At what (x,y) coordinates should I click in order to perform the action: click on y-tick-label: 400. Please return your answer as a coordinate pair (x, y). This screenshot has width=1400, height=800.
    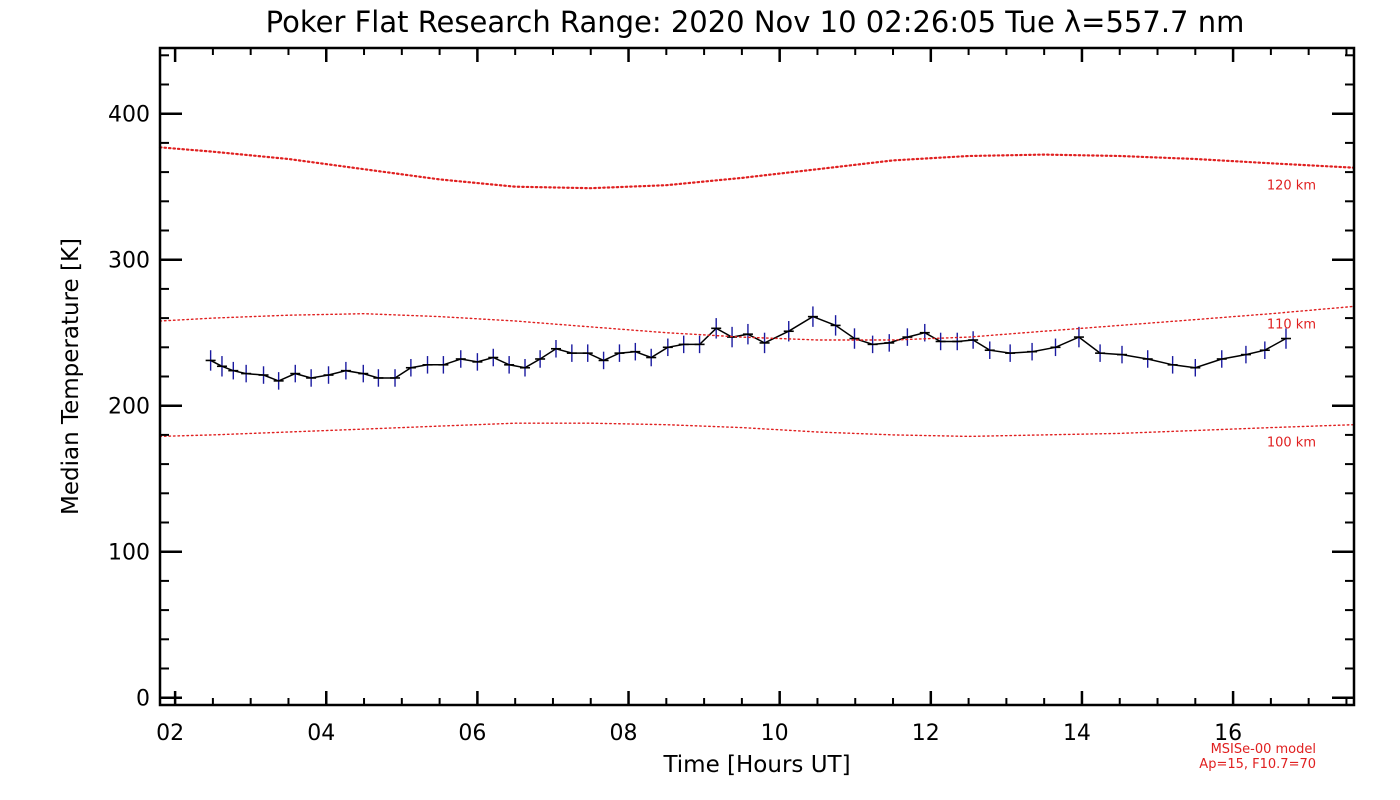
    Looking at the image, I should click on (129, 115).